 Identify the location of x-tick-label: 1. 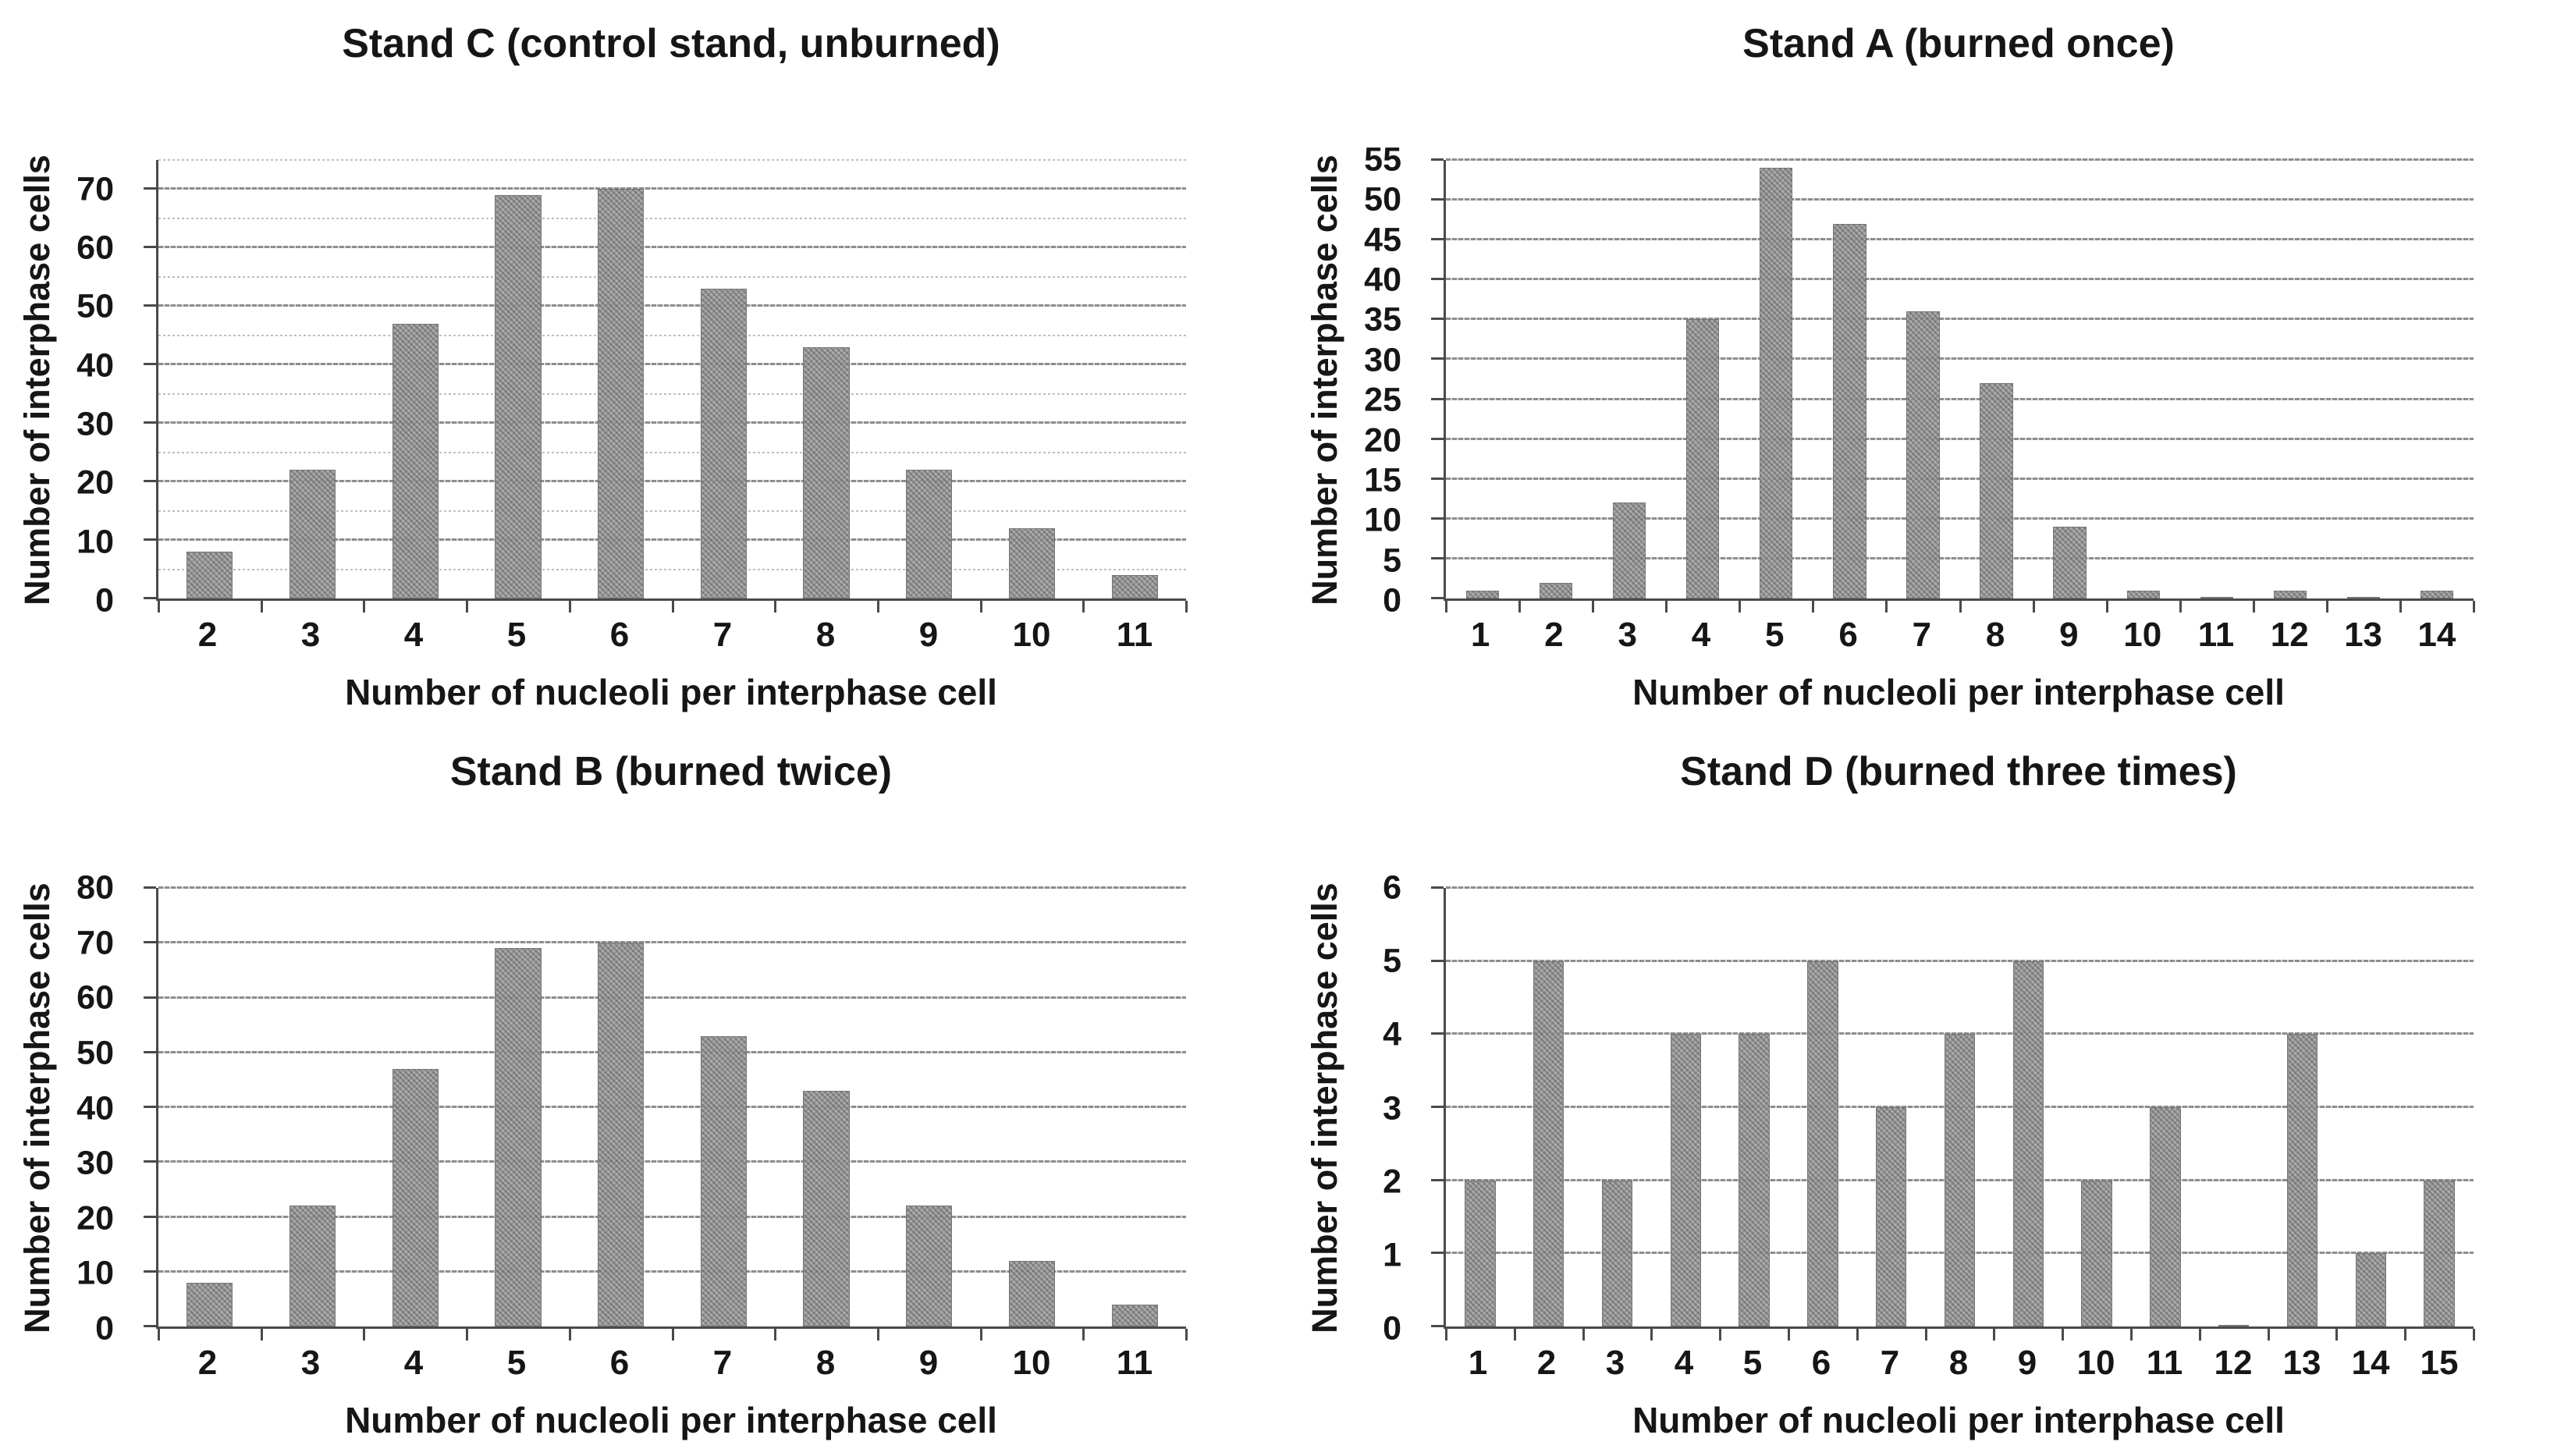
(1480, 635).